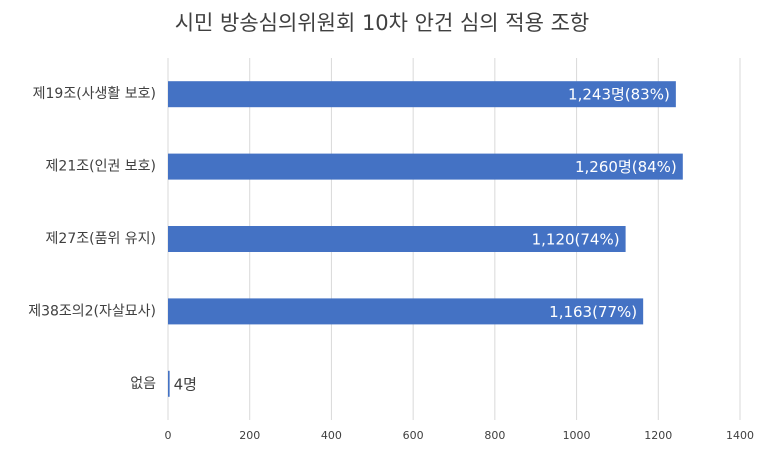 The width and height of the screenshot is (765, 449). What do you see at coordinates (494, 435) in the screenshot?
I see `x-tick-label: 800` at bounding box center [494, 435].